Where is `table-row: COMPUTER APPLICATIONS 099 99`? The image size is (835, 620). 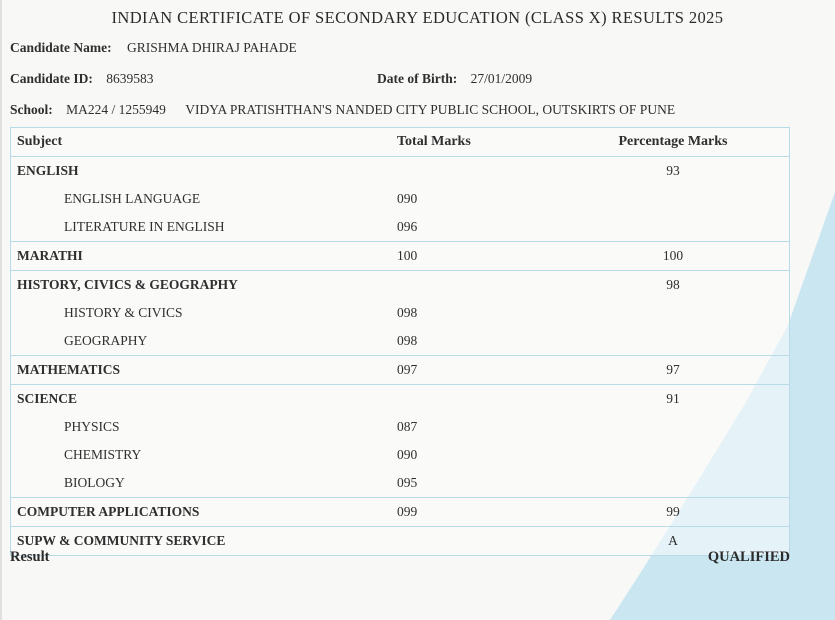
table-row: COMPUTER APPLICATIONS 099 99 is located at coordinates (400, 512).